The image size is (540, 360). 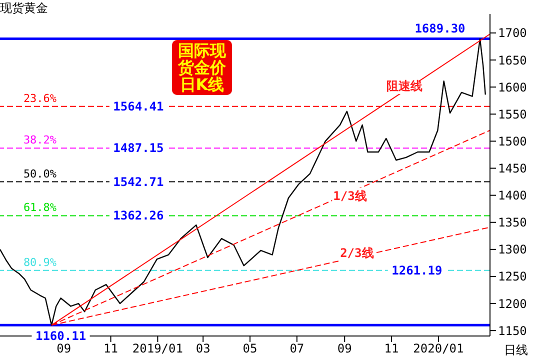 I want to click on annotation: 1160.11, so click(x=60, y=336).